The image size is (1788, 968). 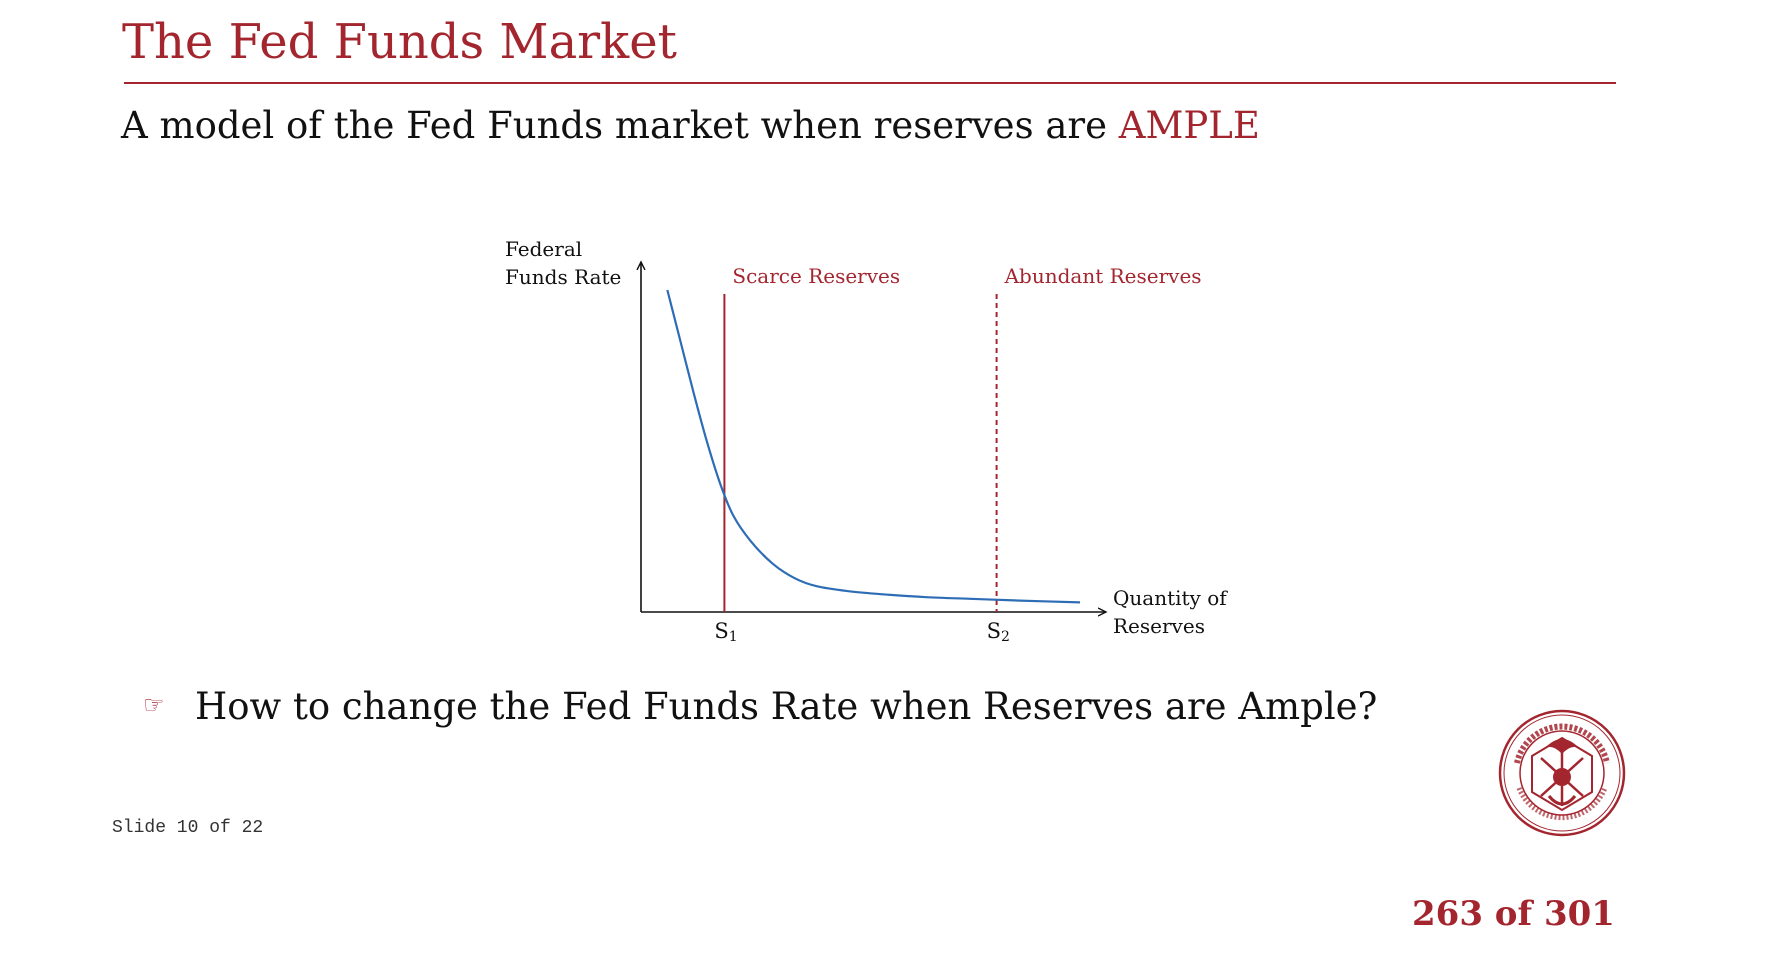 What do you see at coordinates (816, 276) in the screenshot?
I see `supply-line-label-1: Scarce Reserves` at bounding box center [816, 276].